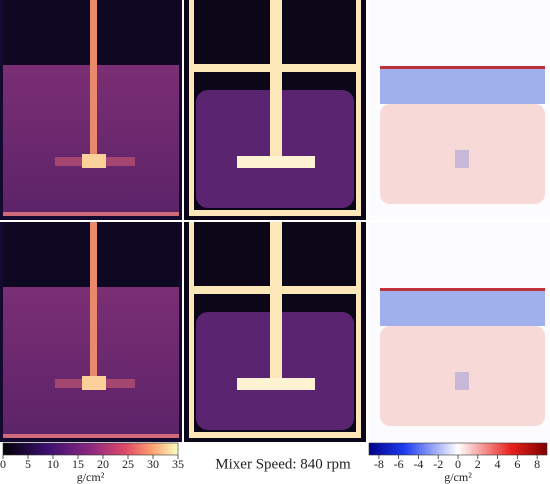 The image size is (550, 484). Describe the element at coordinates (459, 110) in the screenshot. I see `difference-panel-top` at that location.